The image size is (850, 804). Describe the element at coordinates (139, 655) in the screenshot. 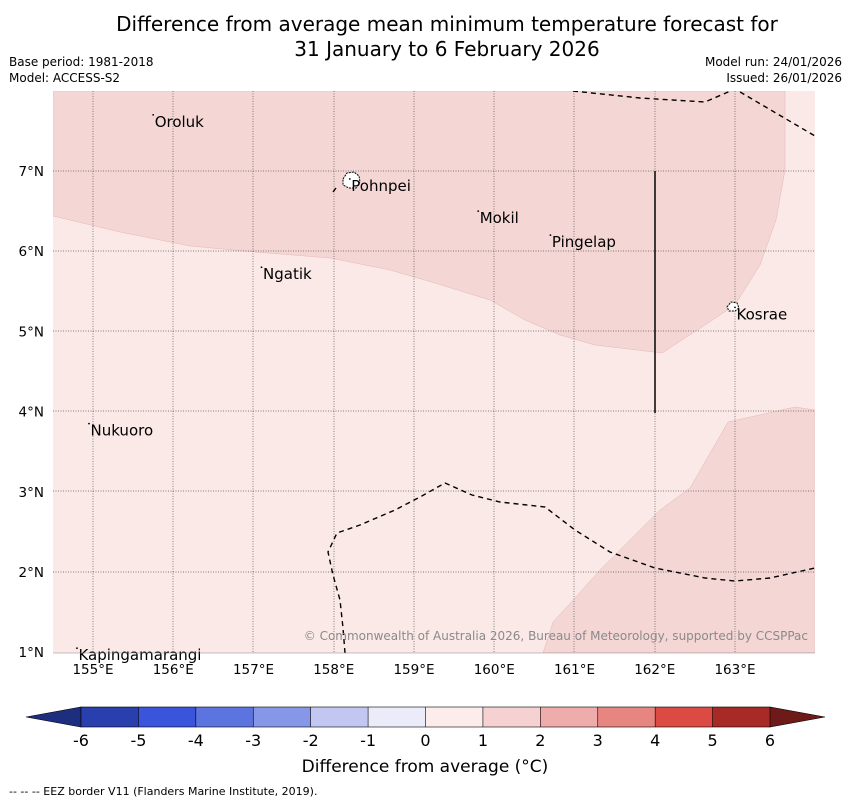

I see `place-label: Kapingamarangi` at that location.